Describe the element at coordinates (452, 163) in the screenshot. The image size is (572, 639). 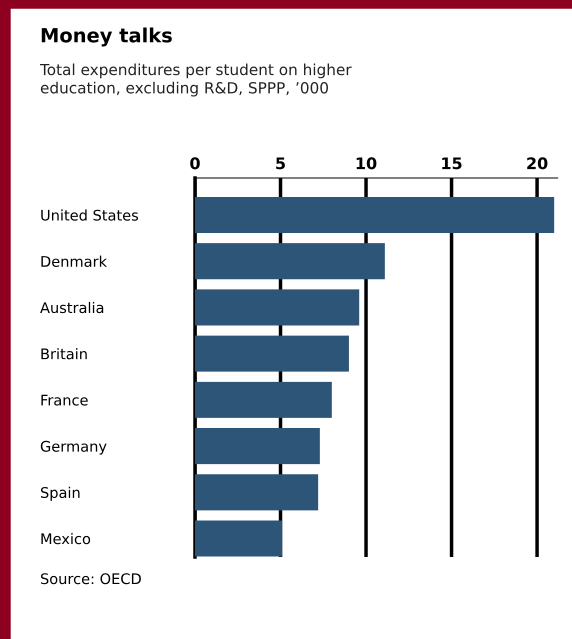
I see `x-tick-label: 15` at that location.